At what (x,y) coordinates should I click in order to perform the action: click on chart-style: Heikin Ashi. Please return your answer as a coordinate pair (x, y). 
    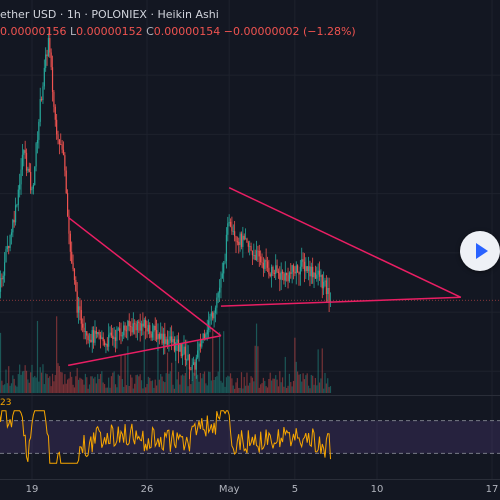
    Looking at the image, I should click on (188, 14).